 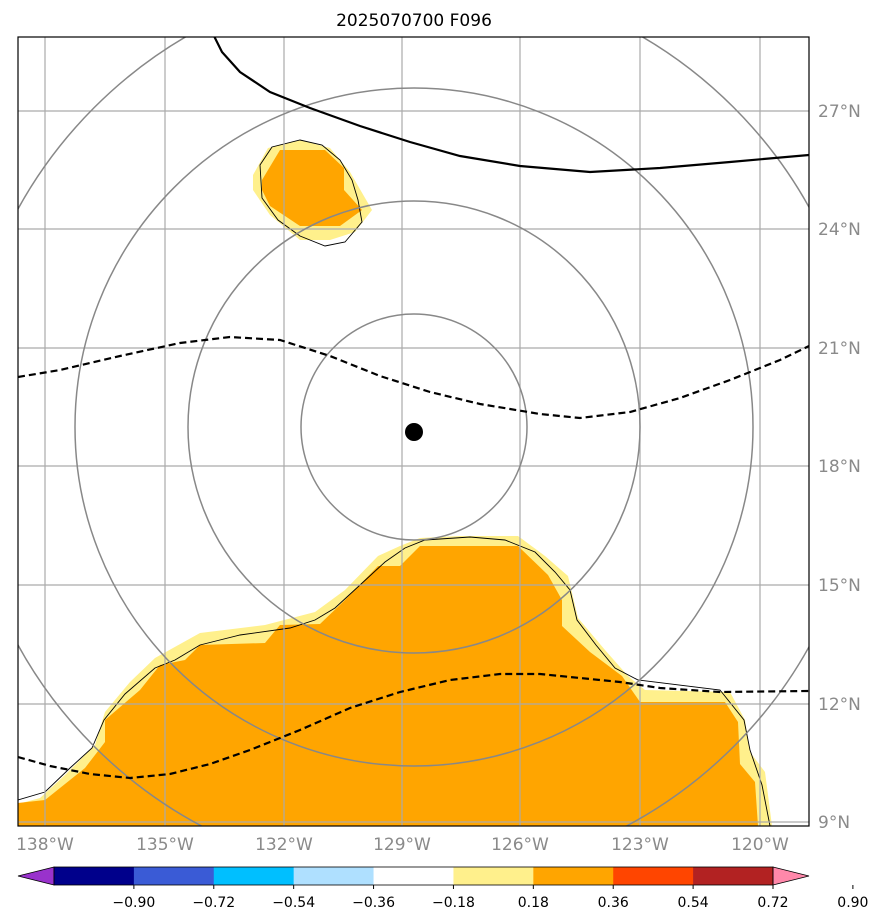 What do you see at coordinates (640, 845) in the screenshot?
I see `lon-tick-label: 123°W` at bounding box center [640, 845].